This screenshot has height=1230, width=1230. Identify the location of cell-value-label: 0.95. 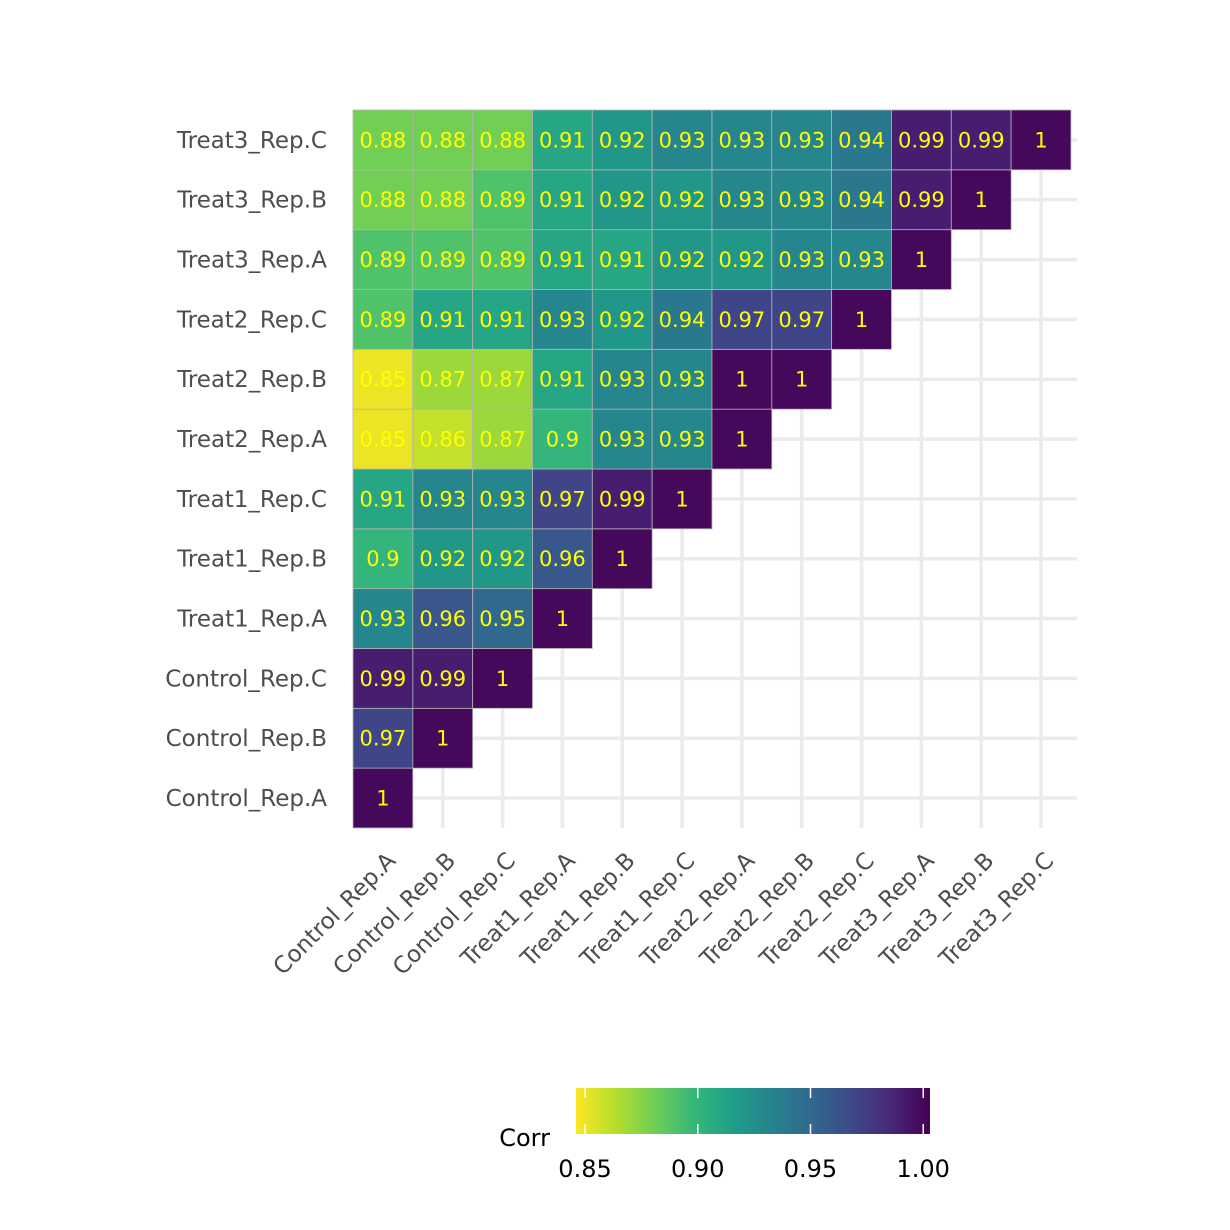
(502, 619).